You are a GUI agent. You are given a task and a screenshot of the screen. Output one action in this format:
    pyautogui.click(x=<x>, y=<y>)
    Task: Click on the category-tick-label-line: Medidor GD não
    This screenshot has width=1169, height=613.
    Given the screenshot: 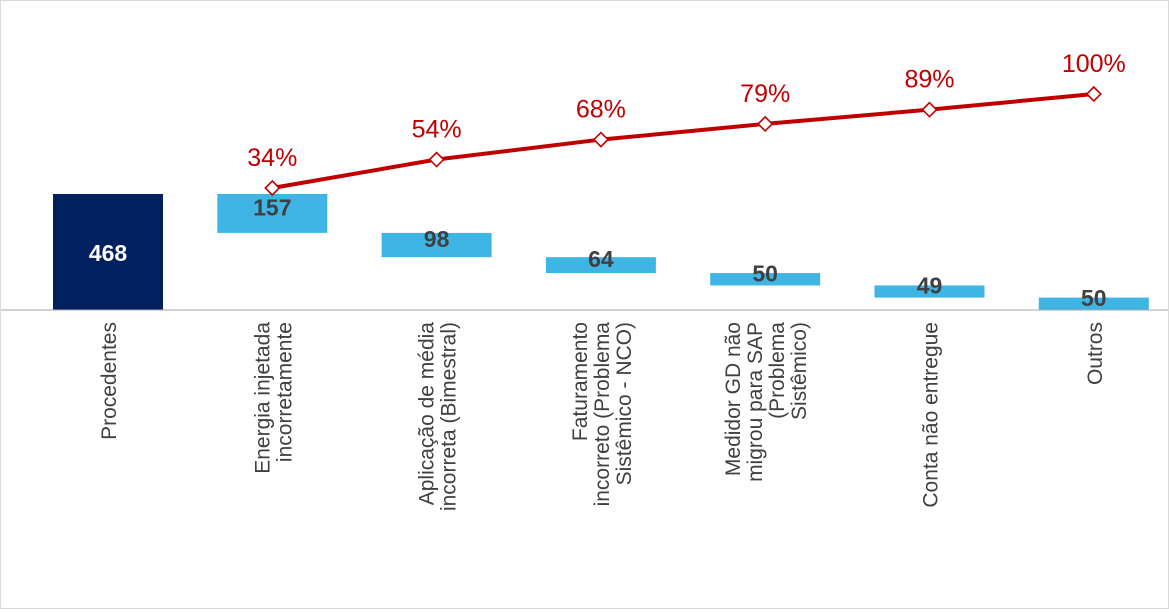 What is the action you would take?
    pyautogui.click(x=733, y=399)
    